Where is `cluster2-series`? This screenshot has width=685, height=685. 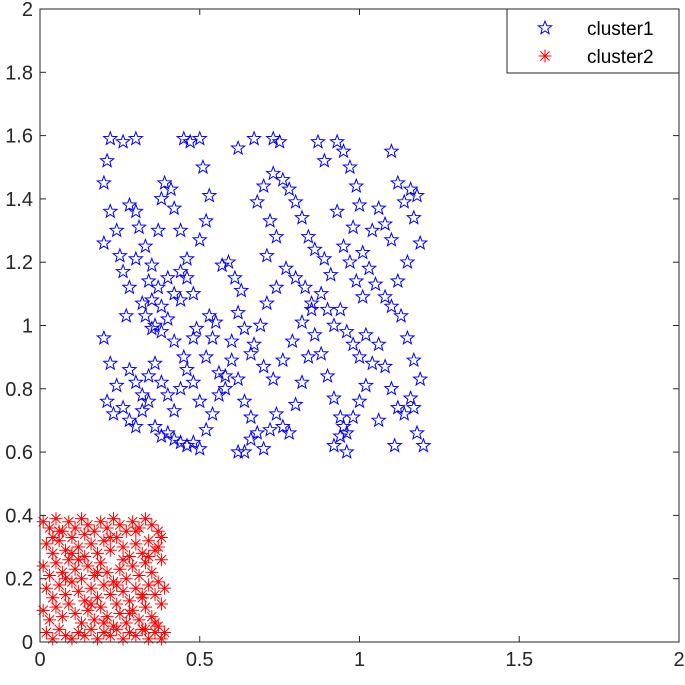
cluster2-series is located at coordinates (104, 579).